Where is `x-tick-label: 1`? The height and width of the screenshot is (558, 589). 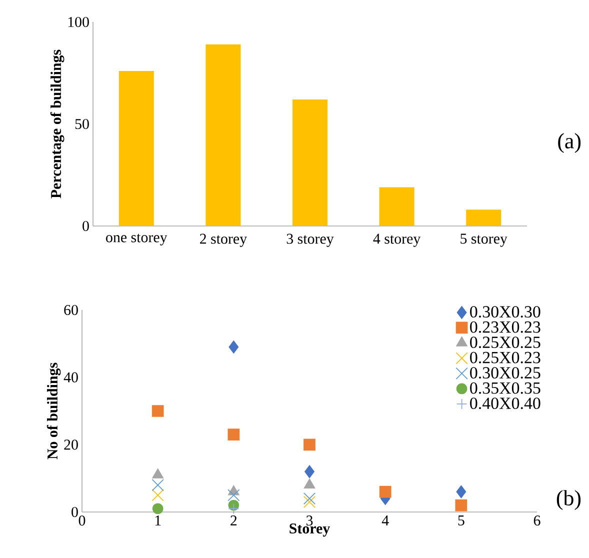 x-tick-label: 1 is located at coordinates (158, 521).